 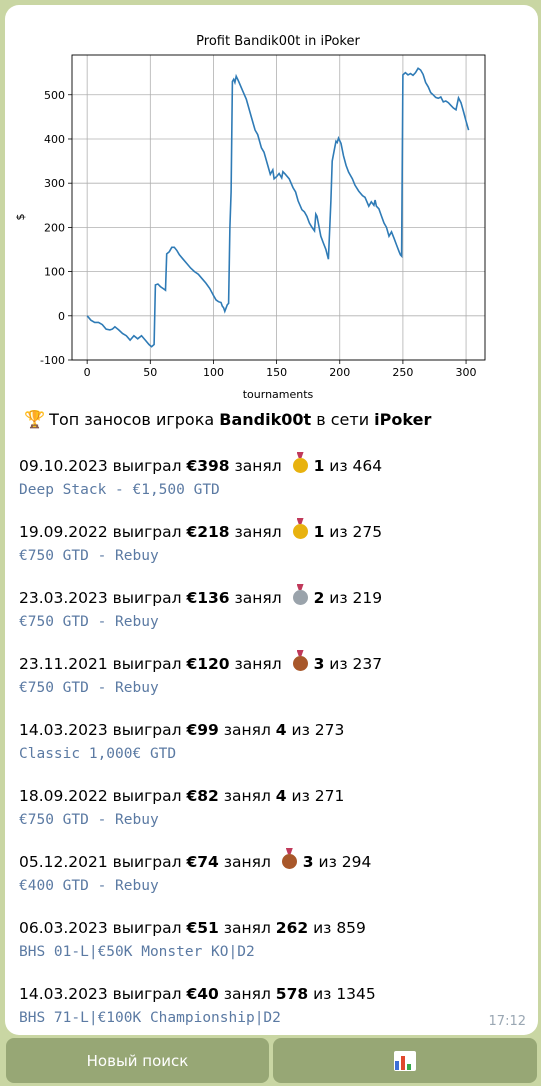 I want to click on y-tick-label: 200, so click(x=54, y=227).